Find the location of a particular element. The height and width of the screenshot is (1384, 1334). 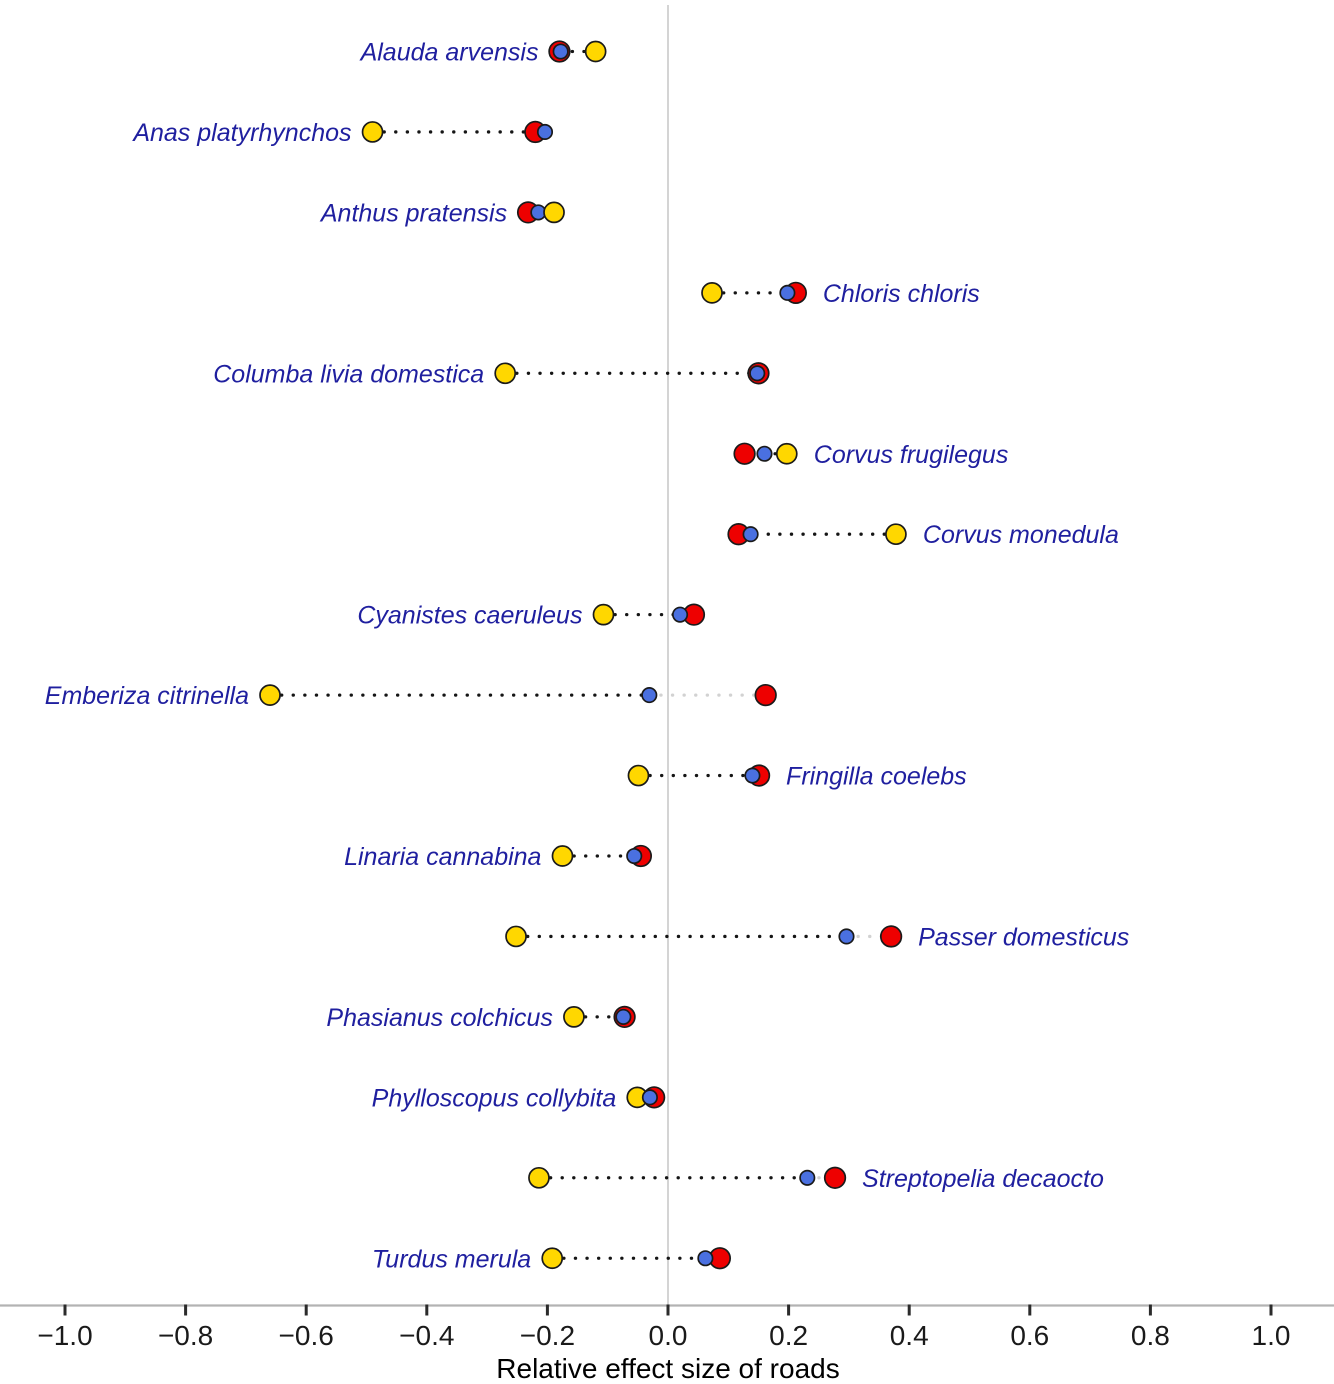

x-axis-tick-label: −0.4 is located at coordinates (426, 1335).